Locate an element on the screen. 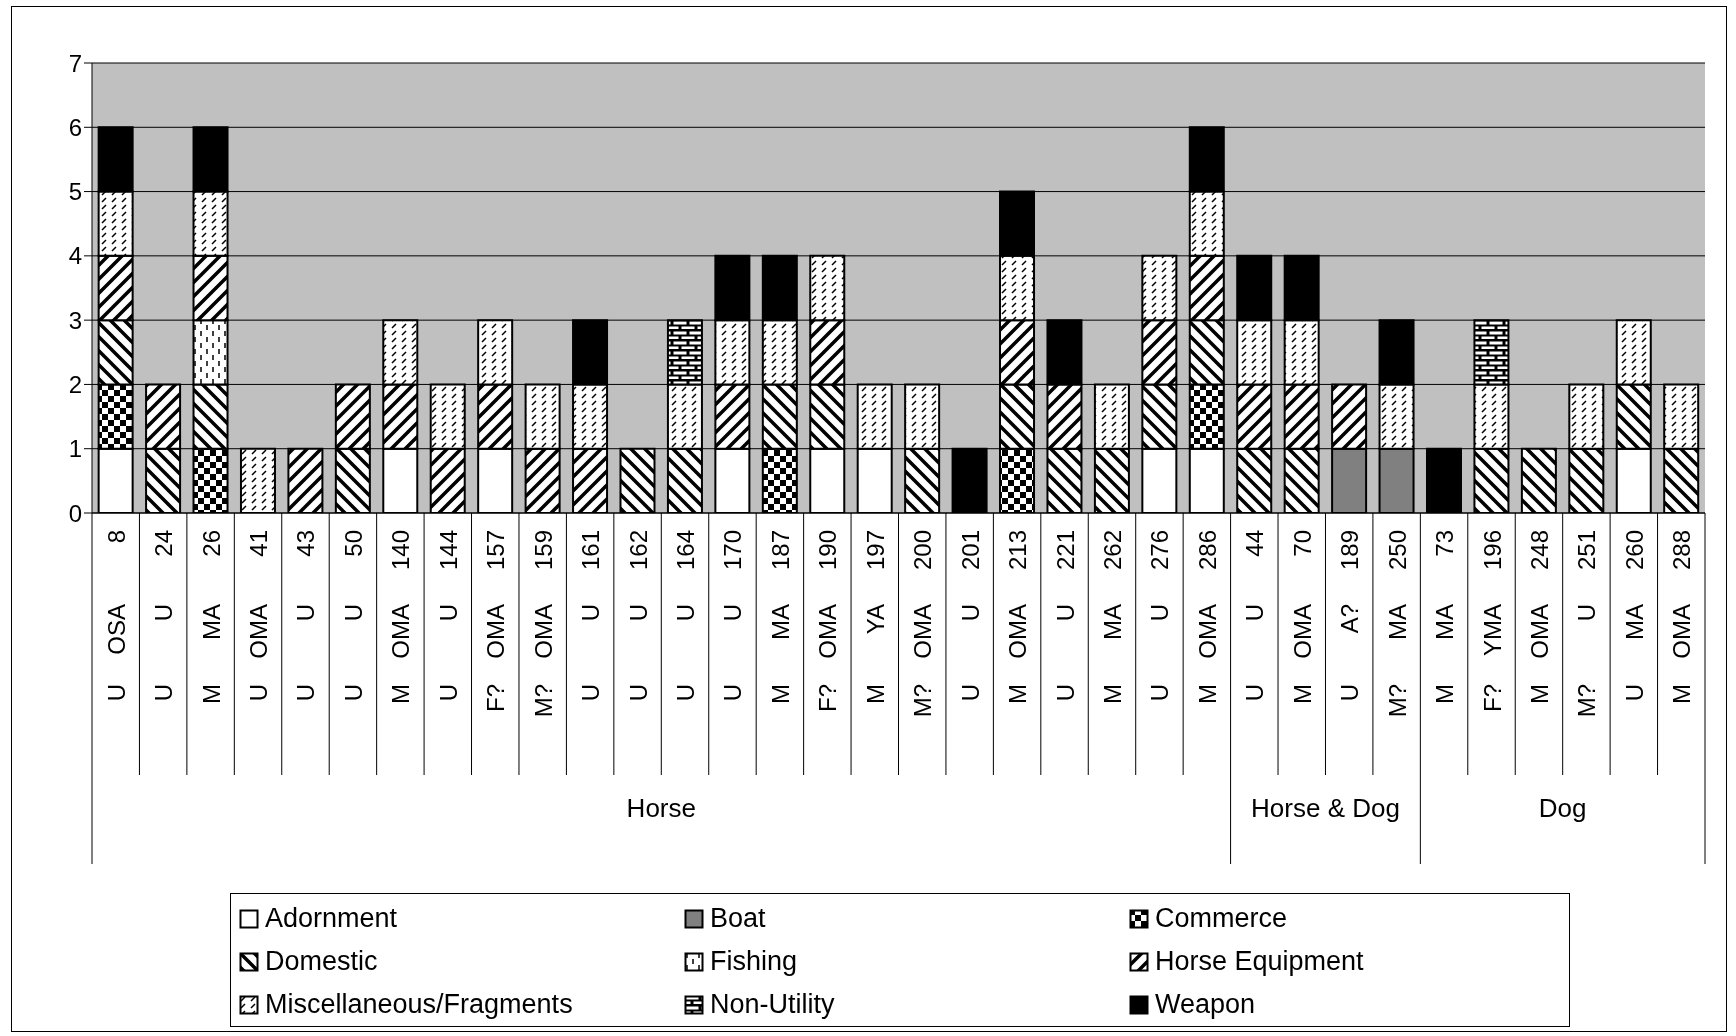 The image size is (1736, 1036). category-label: 200 OMA M? is located at coordinates (923, 624).